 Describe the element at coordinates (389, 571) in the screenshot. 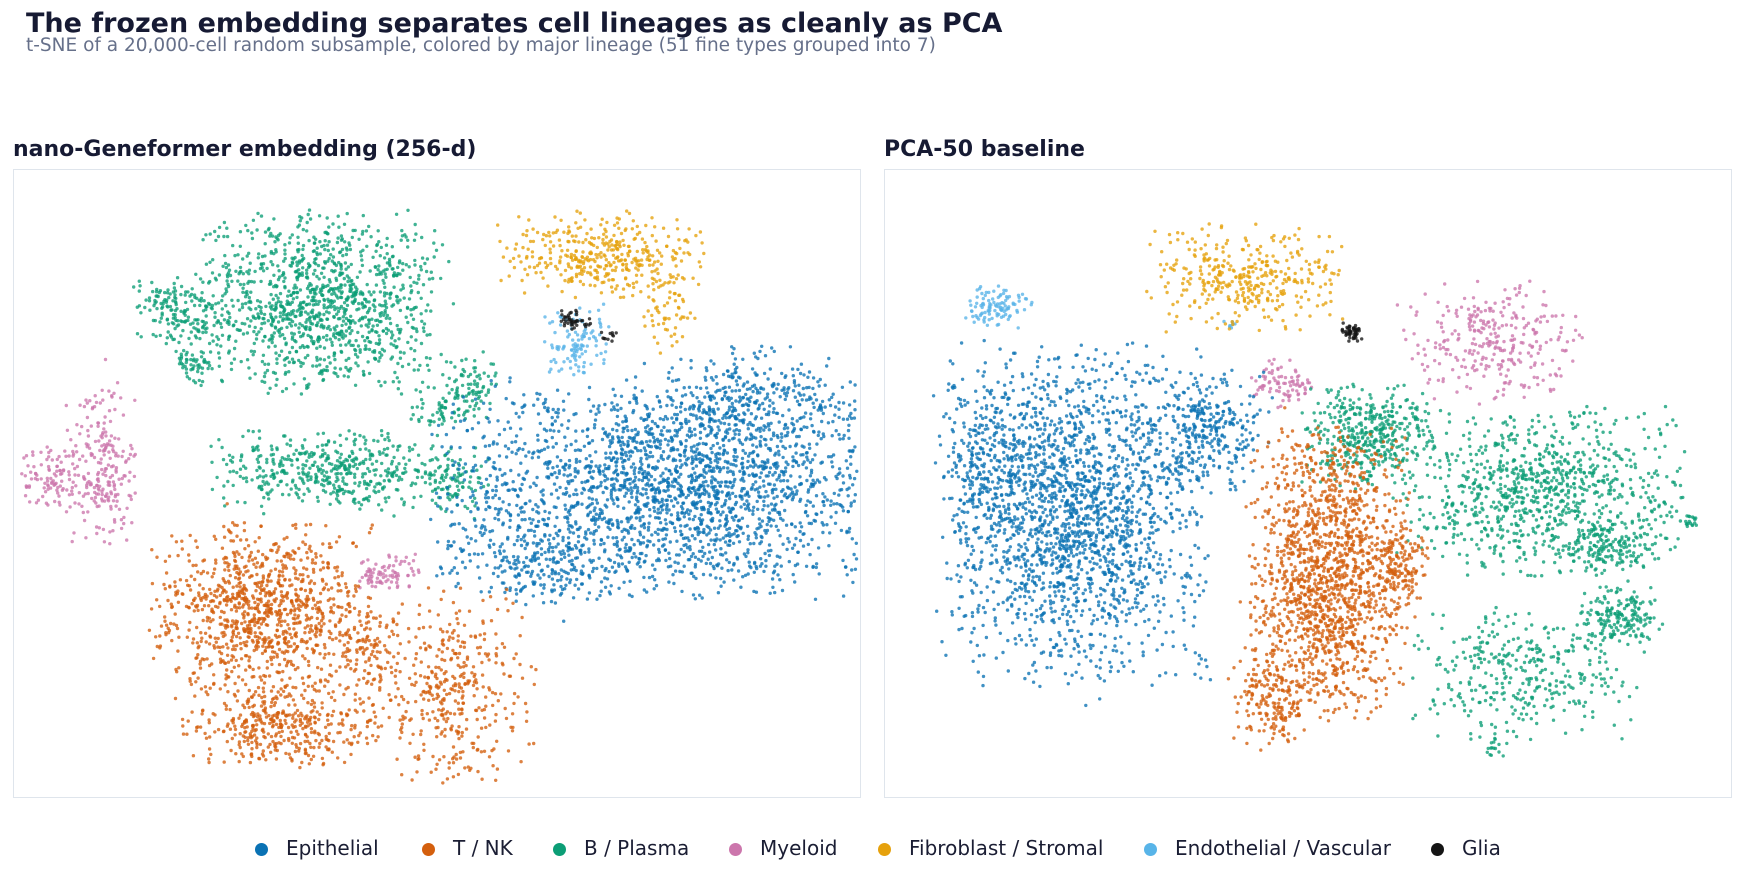

I see `cluster-myeloid` at that location.